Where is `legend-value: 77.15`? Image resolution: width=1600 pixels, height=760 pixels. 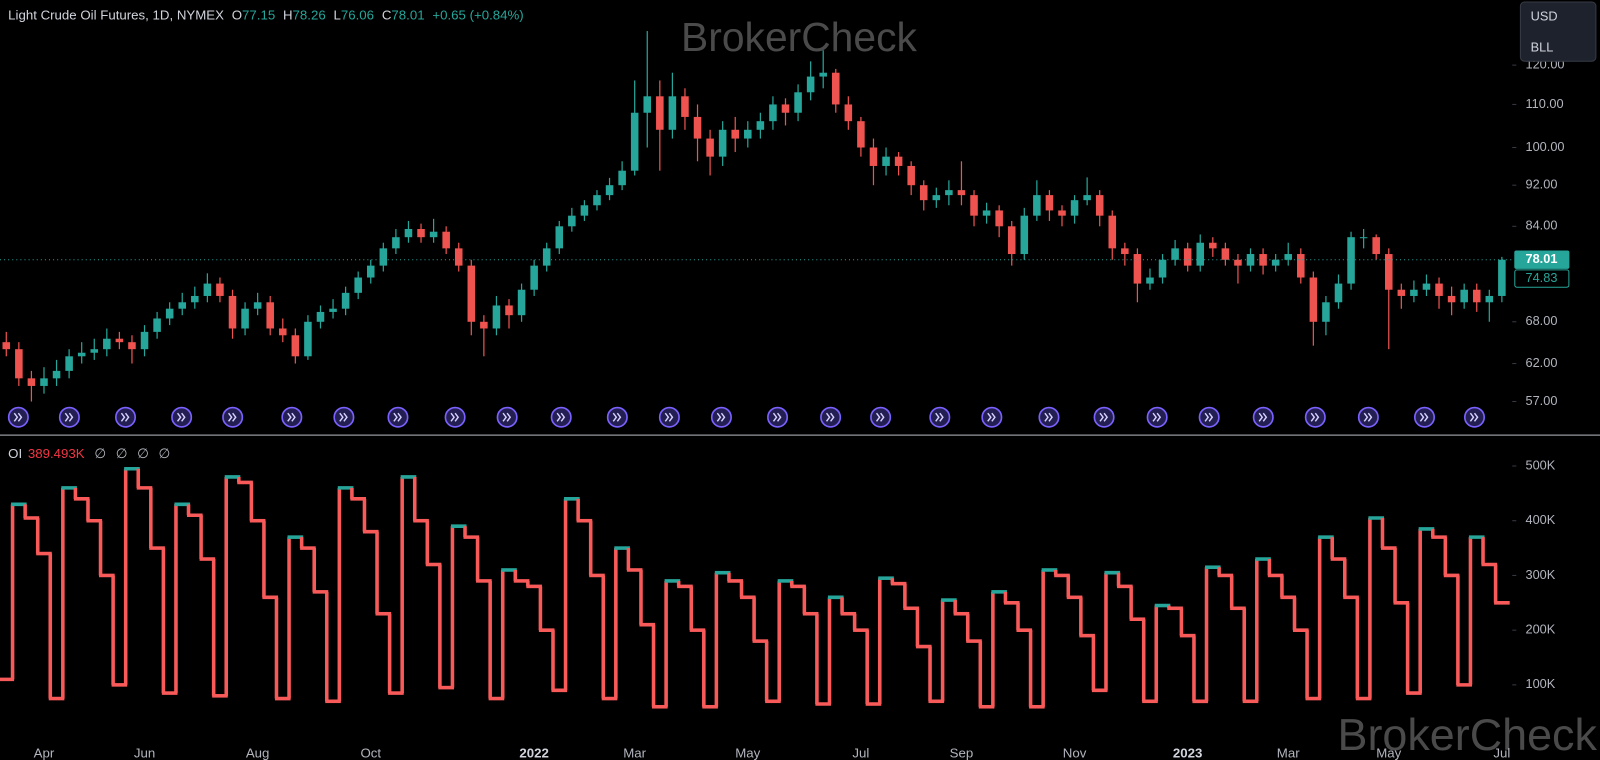 legend-value: 77.15 is located at coordinates (258, 14).